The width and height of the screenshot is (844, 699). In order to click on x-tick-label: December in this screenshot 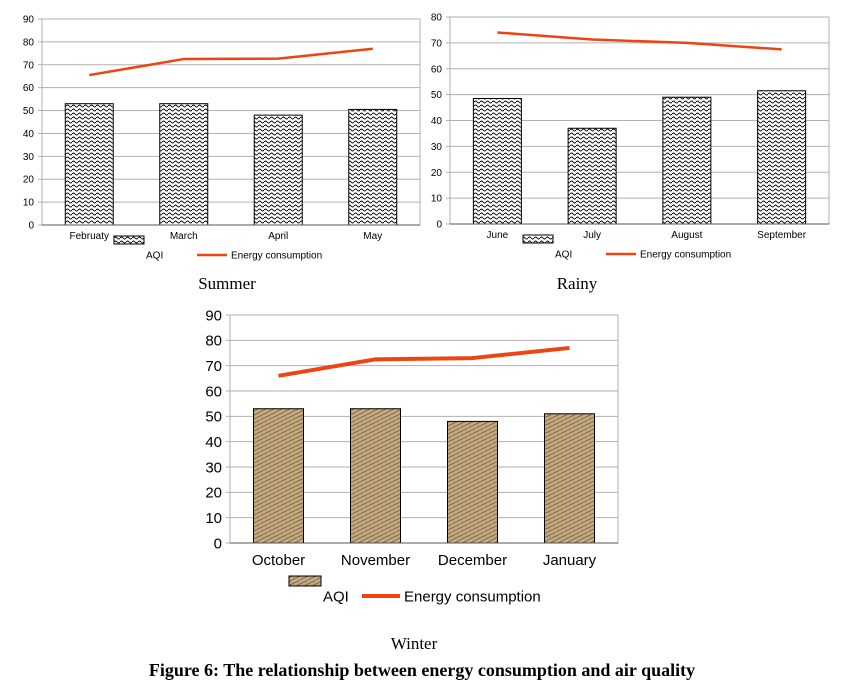, I will do `click(472, 560)`.